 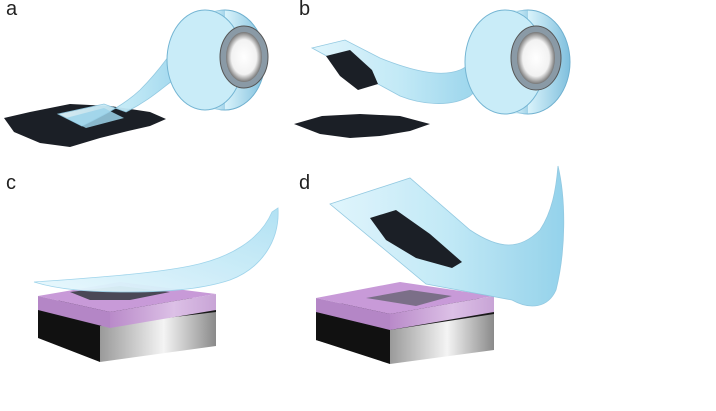 I want to click on panel-a, so click(x=136, y=78).